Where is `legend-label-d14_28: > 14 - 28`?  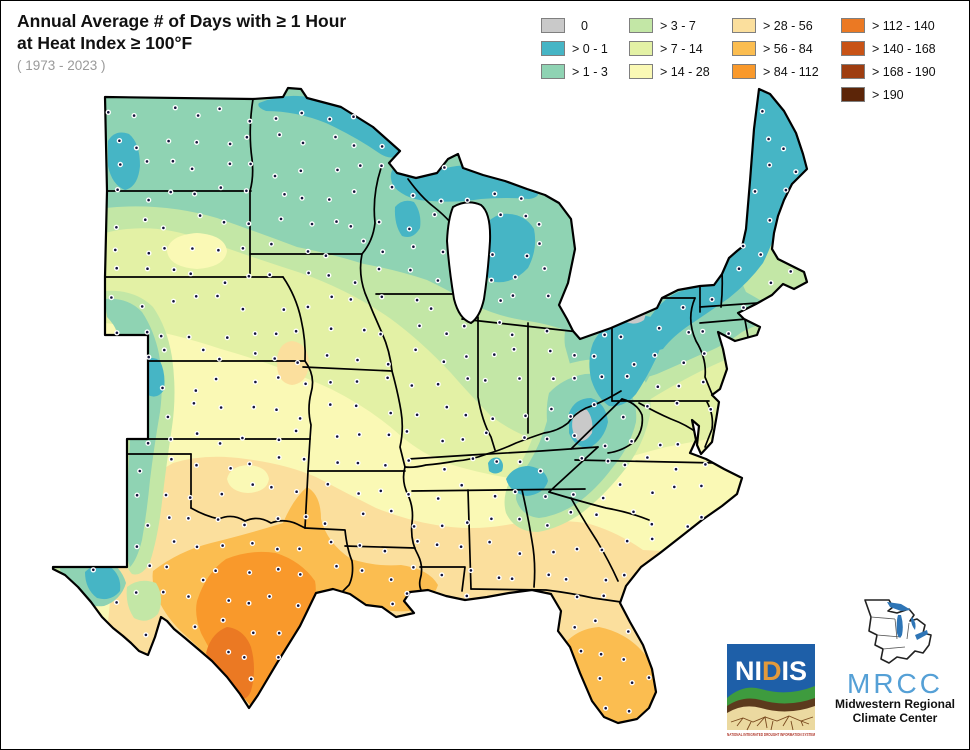
legend-label-d14_28: > 14 - 28 is located at coordinates (685, 71).